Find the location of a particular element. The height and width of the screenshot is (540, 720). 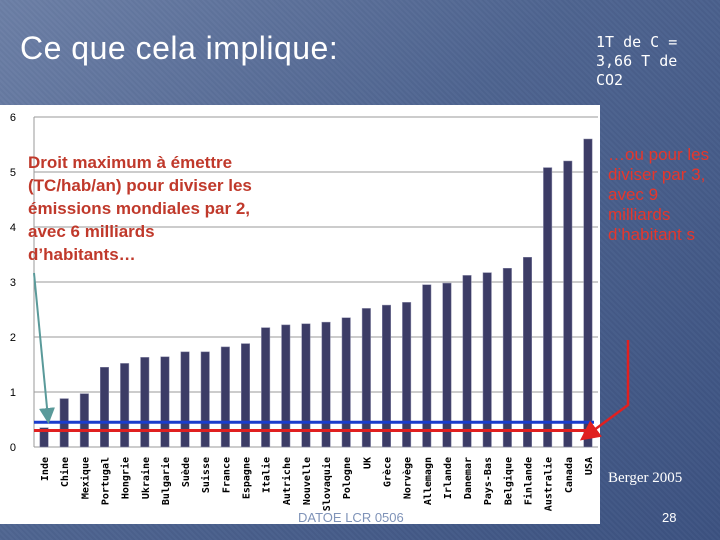

x-tick-label: Slovaquie is located at coordinates (327, 484).